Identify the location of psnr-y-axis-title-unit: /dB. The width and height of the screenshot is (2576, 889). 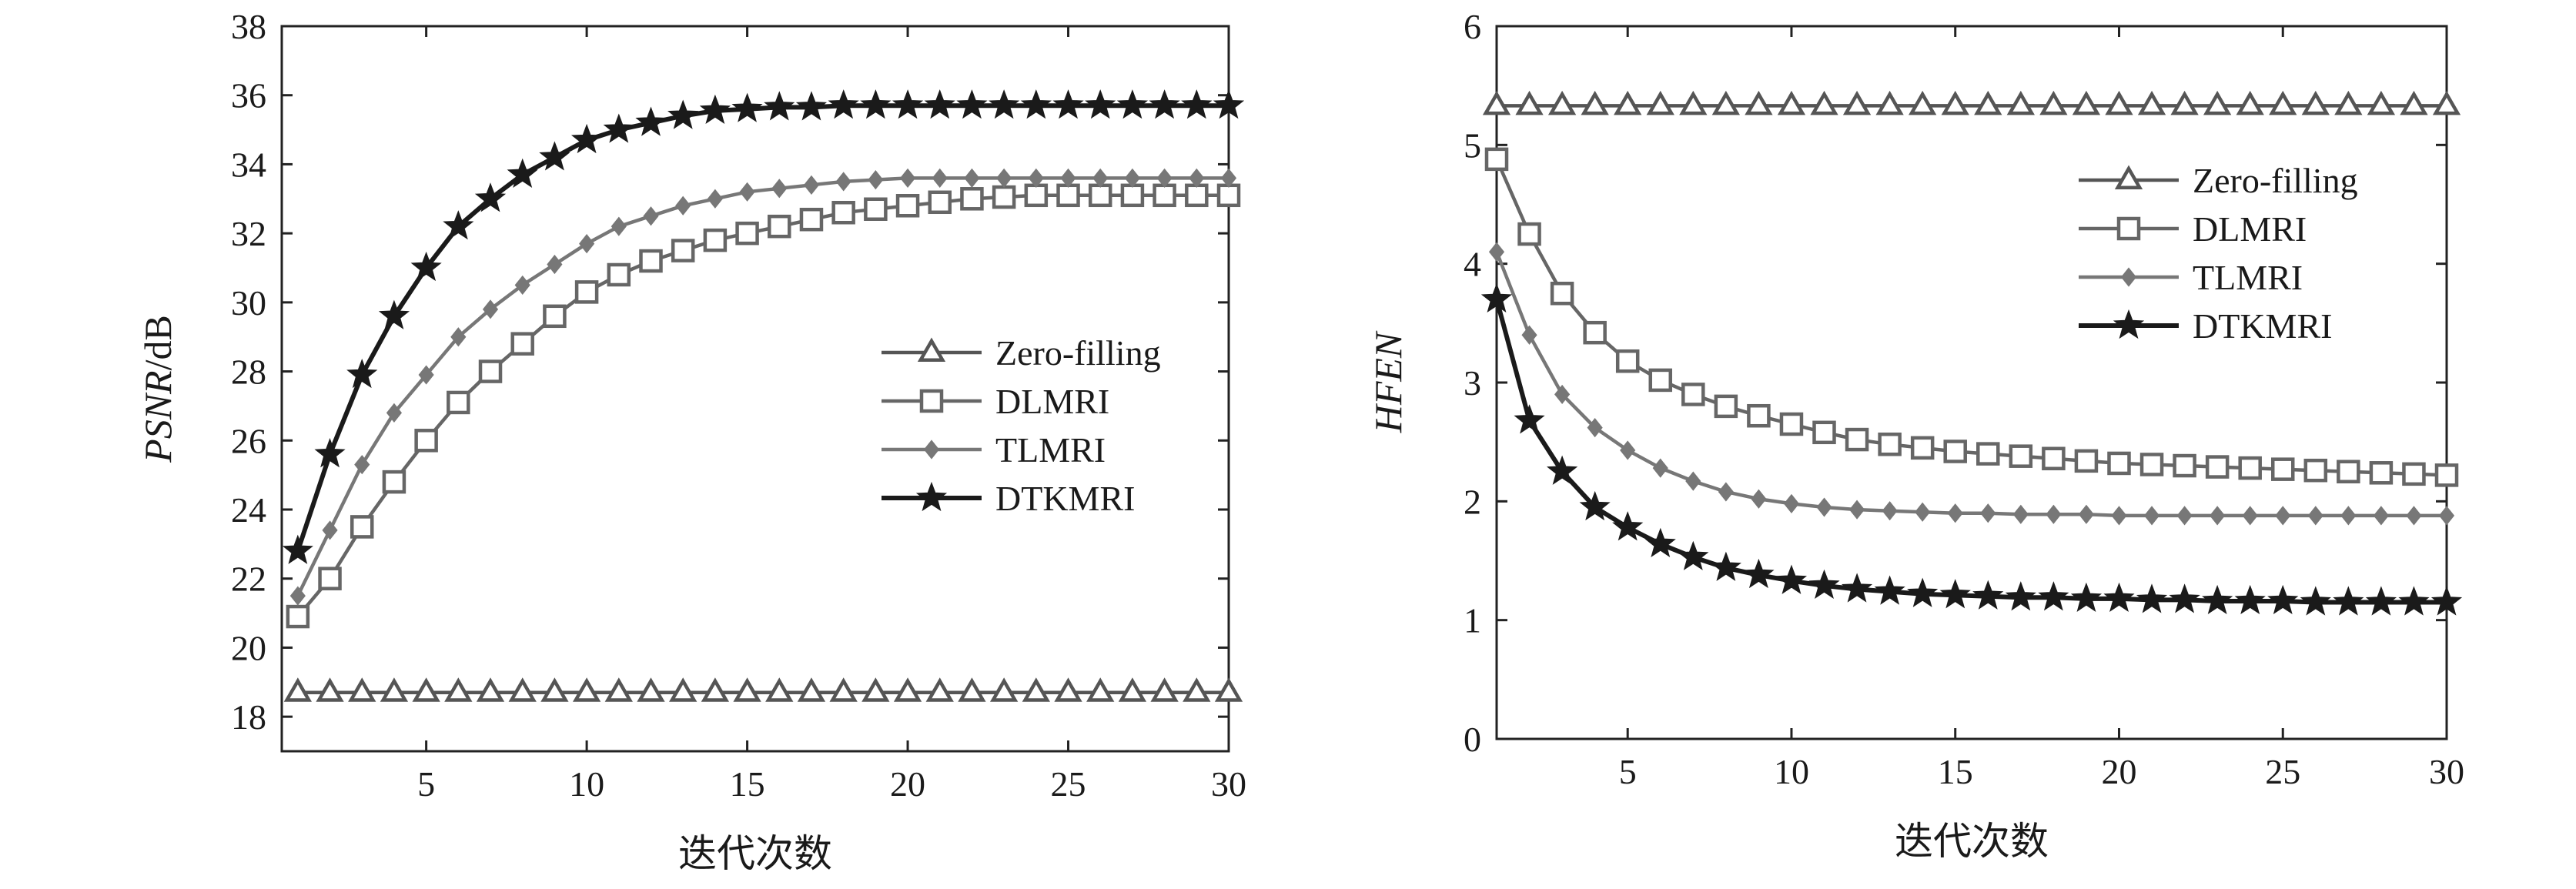
(157, 342).